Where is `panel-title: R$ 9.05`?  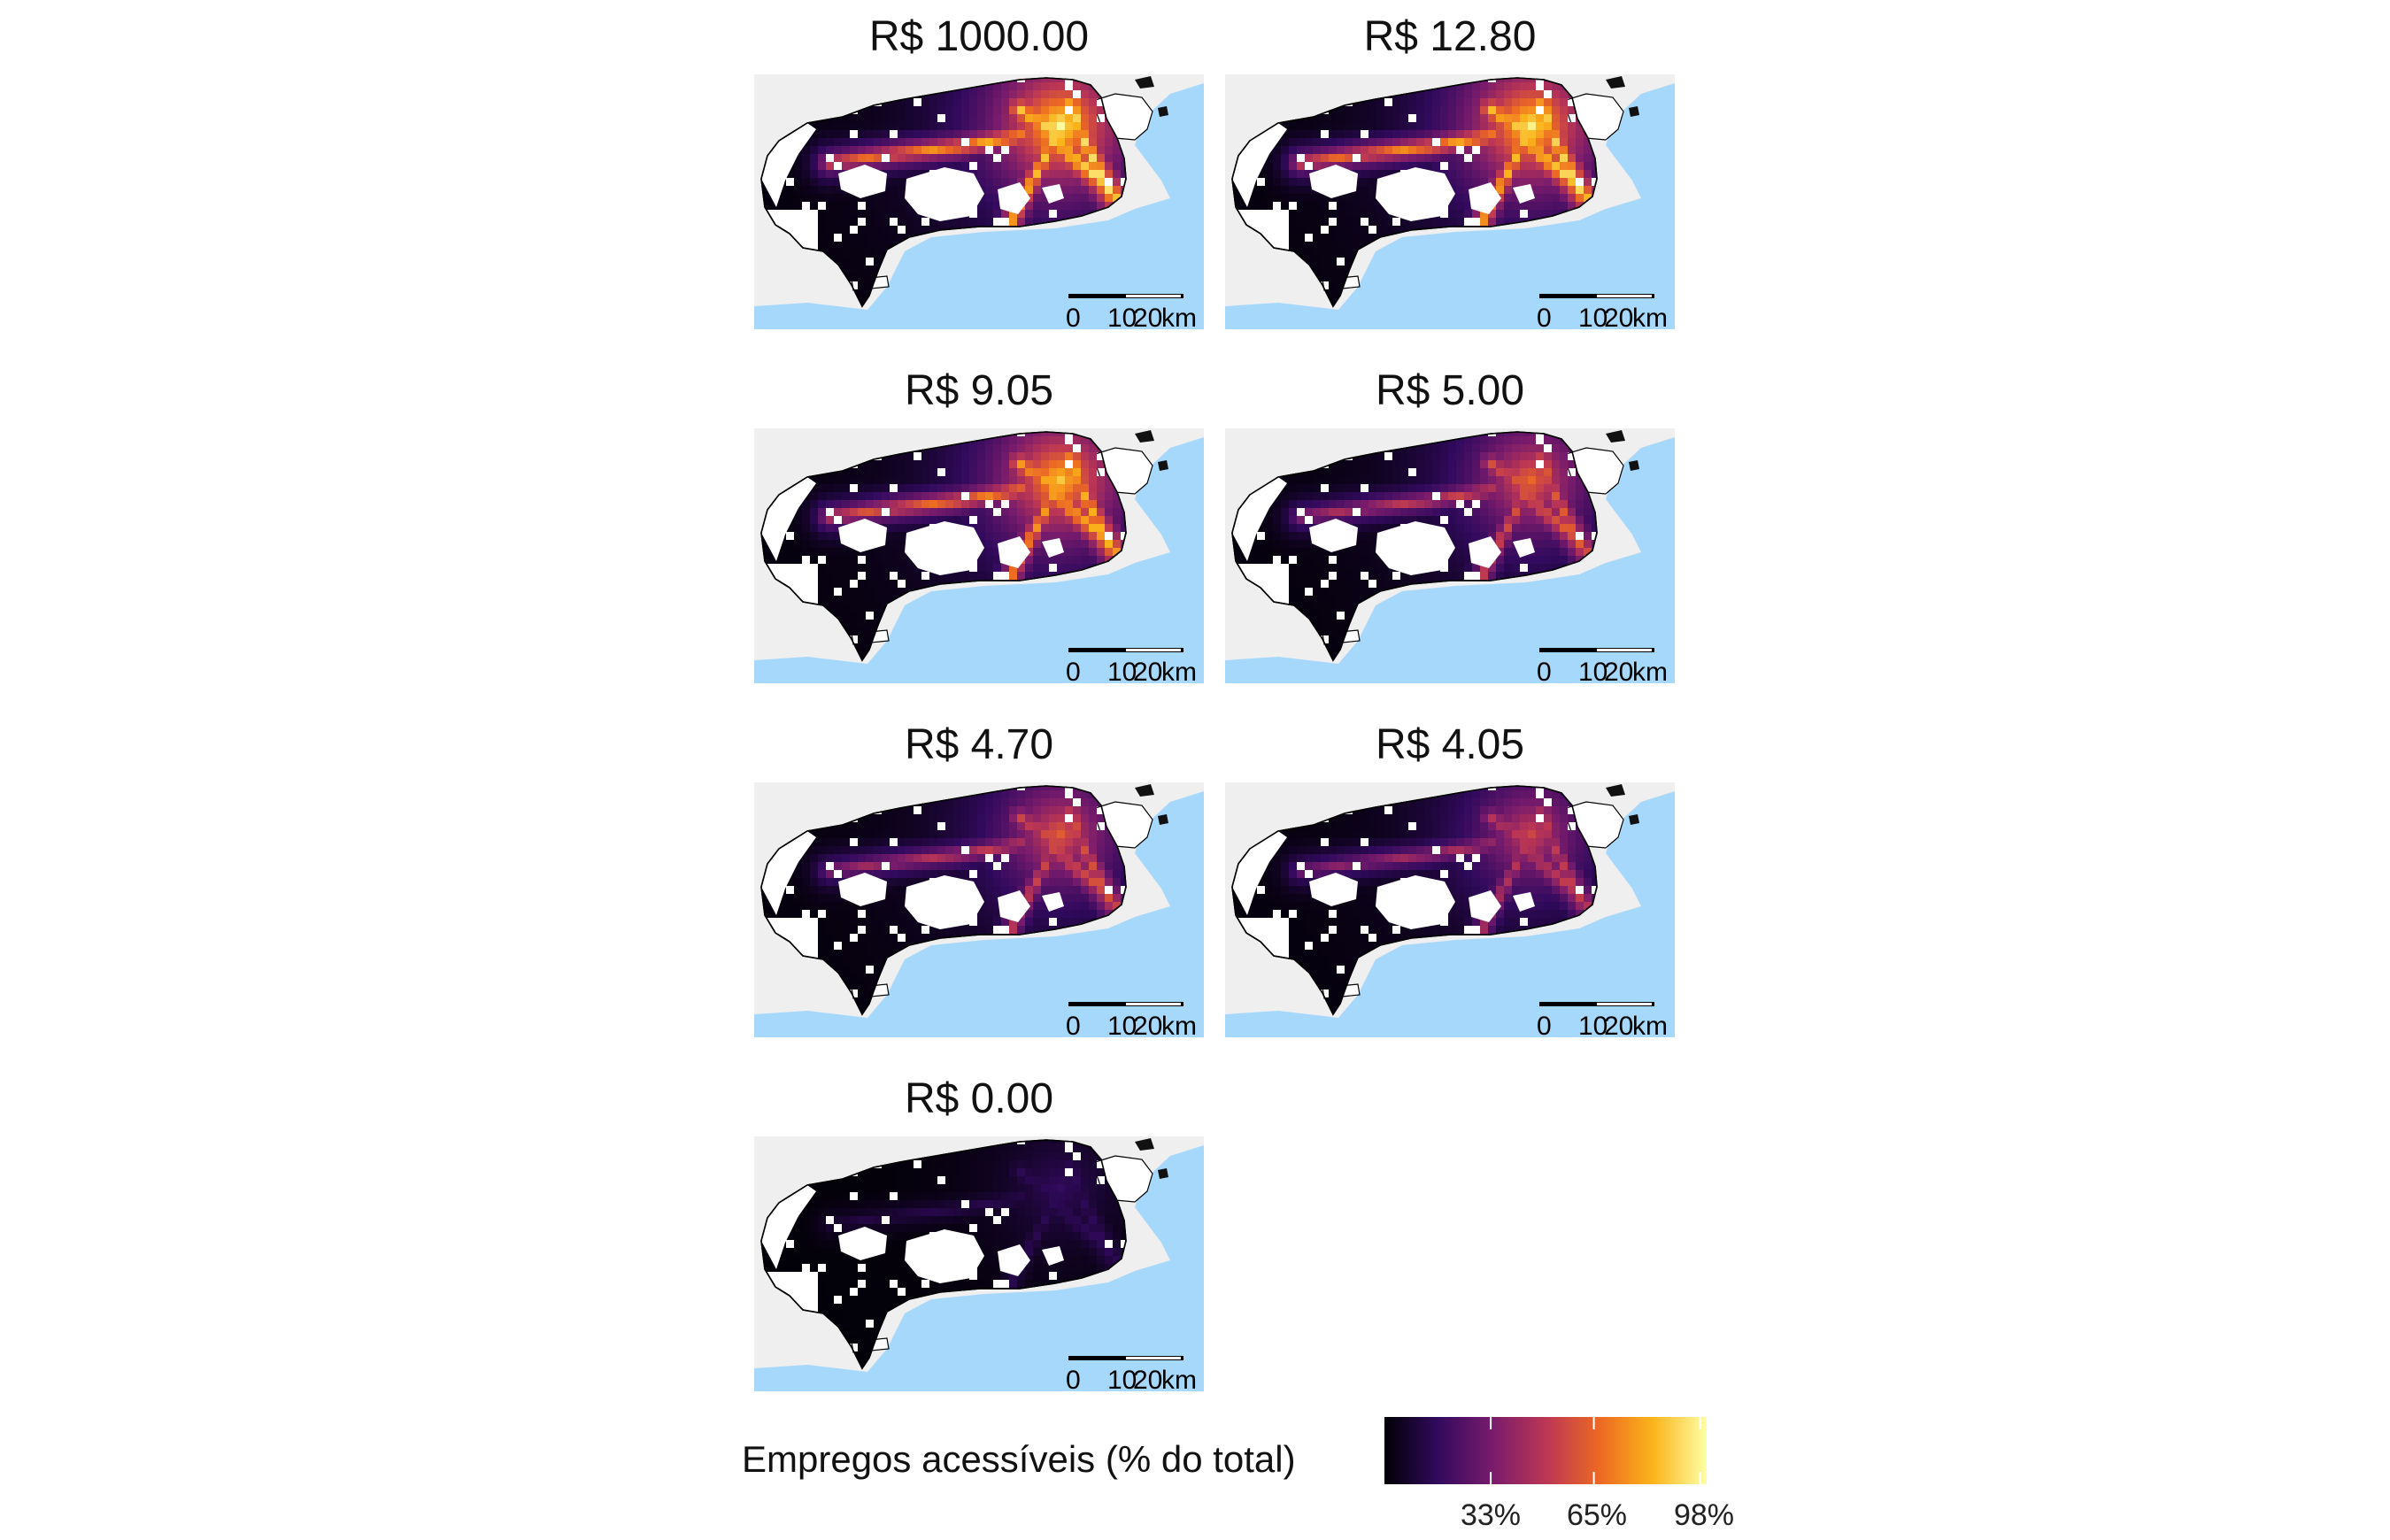 panel-title: R$ 9.05 is located at coordinates (979, 390).